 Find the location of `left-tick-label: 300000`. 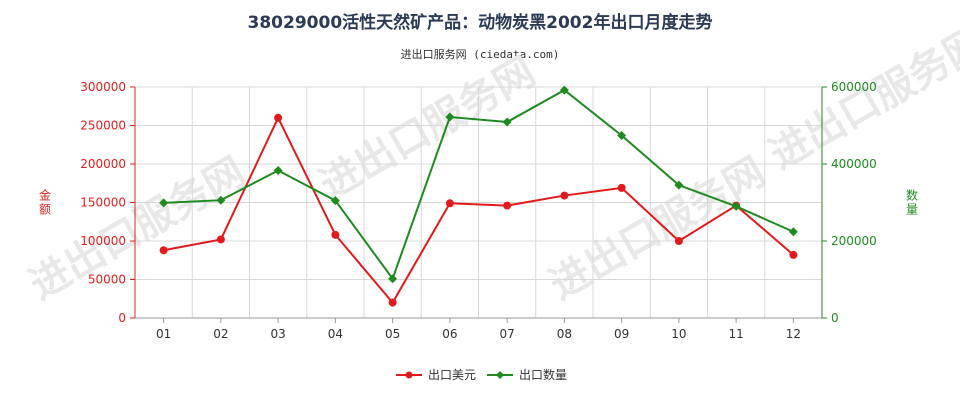

left-tick-label: 300000 is located at coordinates (103, 87).